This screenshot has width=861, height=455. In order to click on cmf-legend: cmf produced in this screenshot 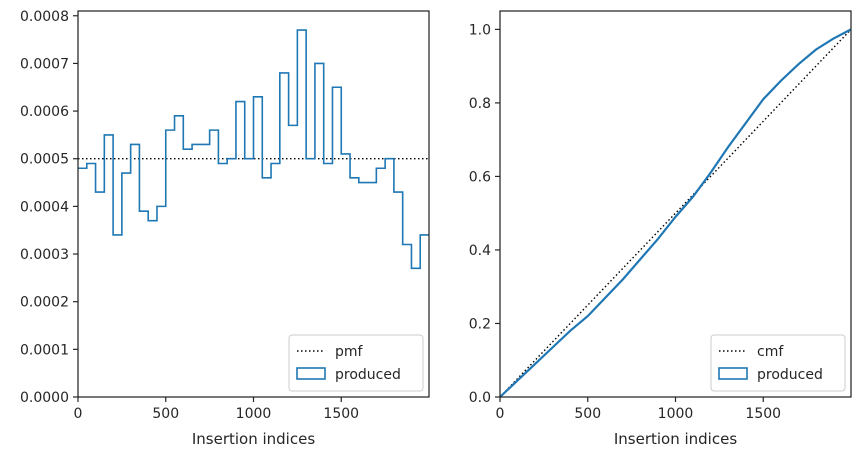, I will do `click(778, 363)`.